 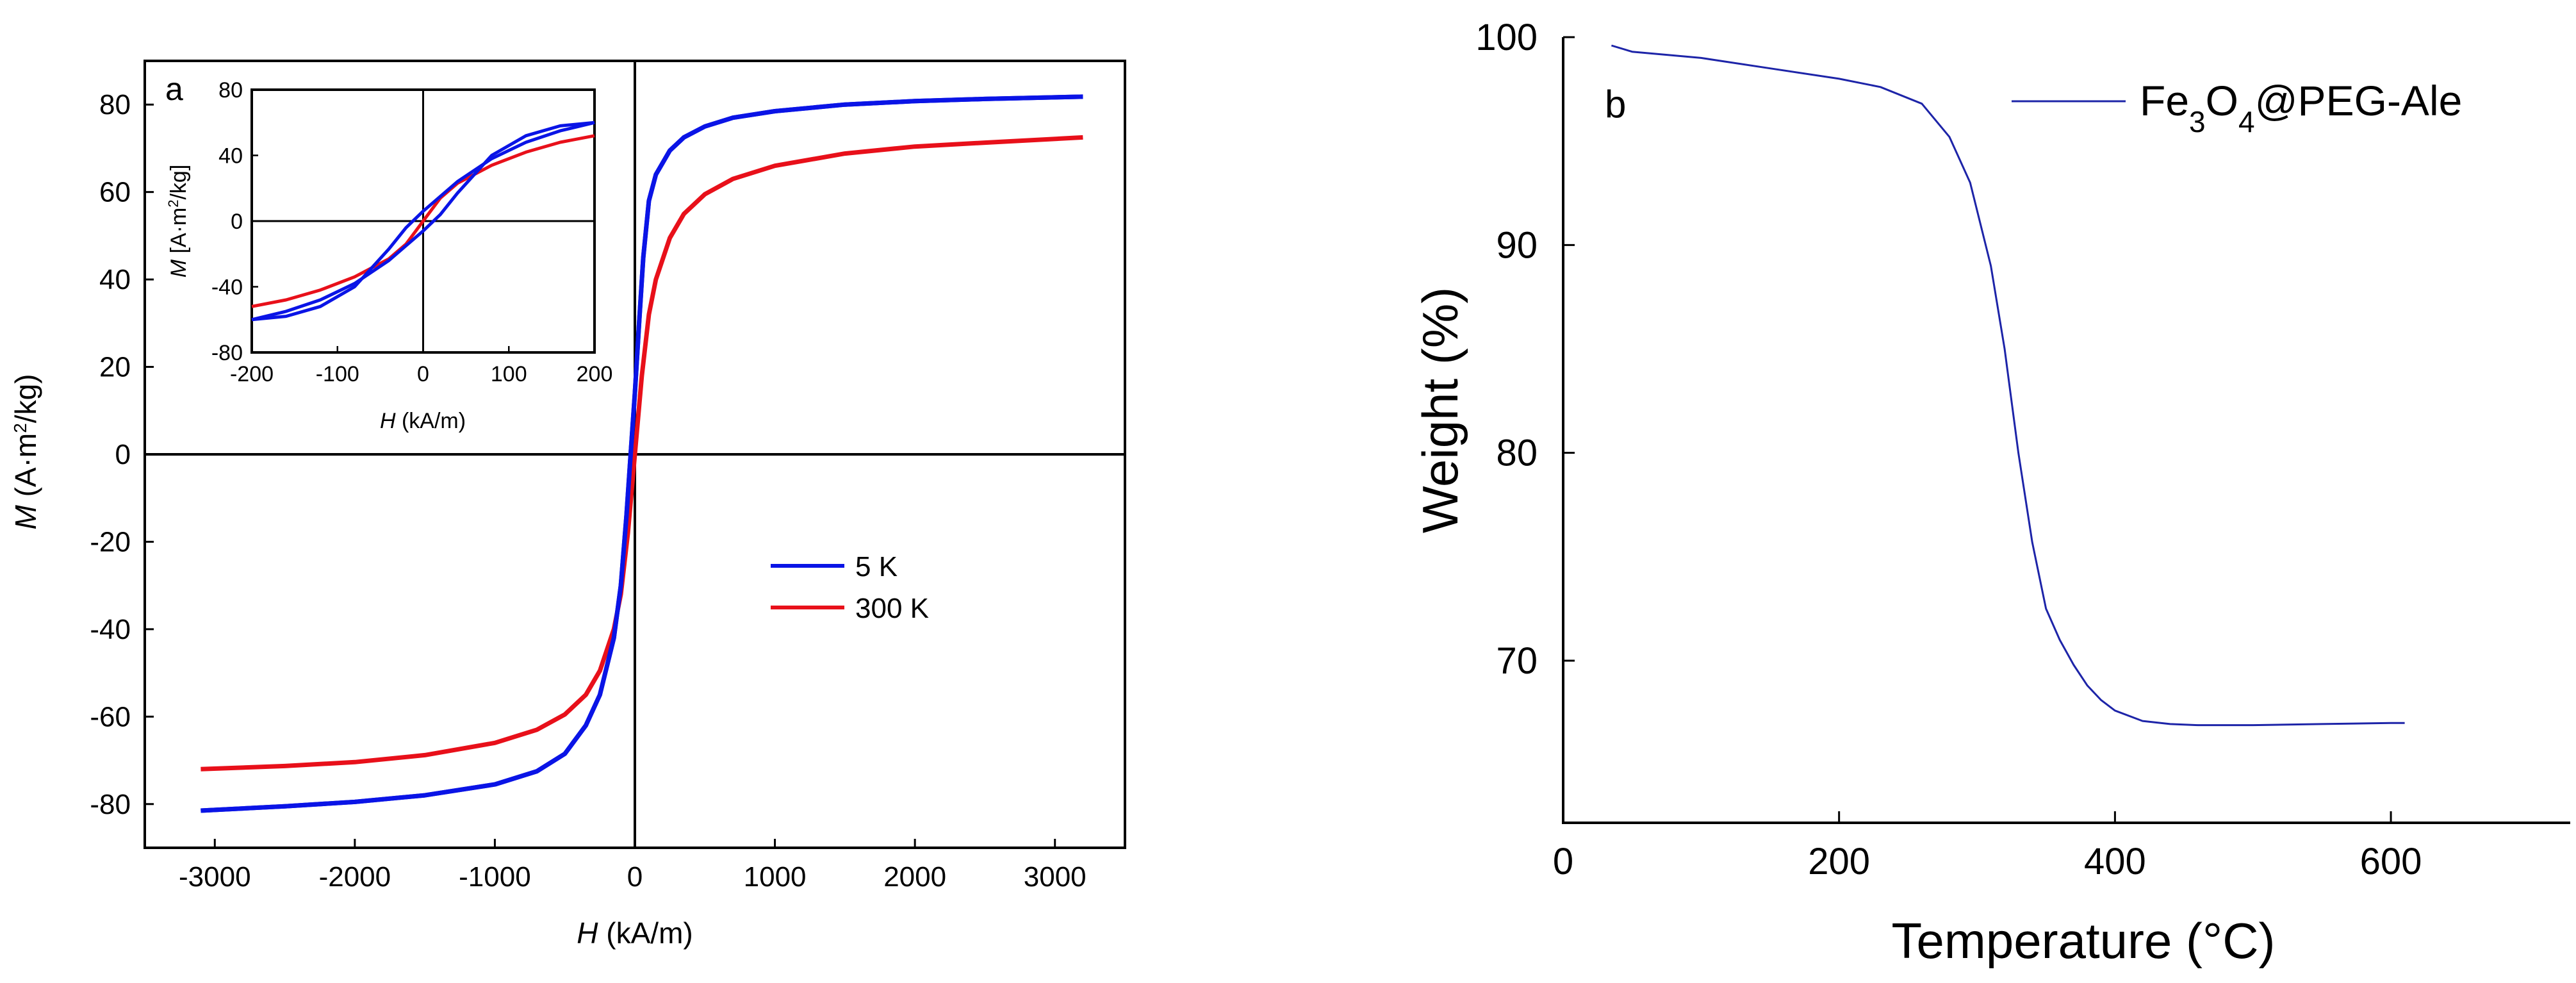 What do you see at coordinates (431, 421) in the screenshot?
I see `inset-xlabel-unit: (kA/m)` at bounding box center [431, 421].